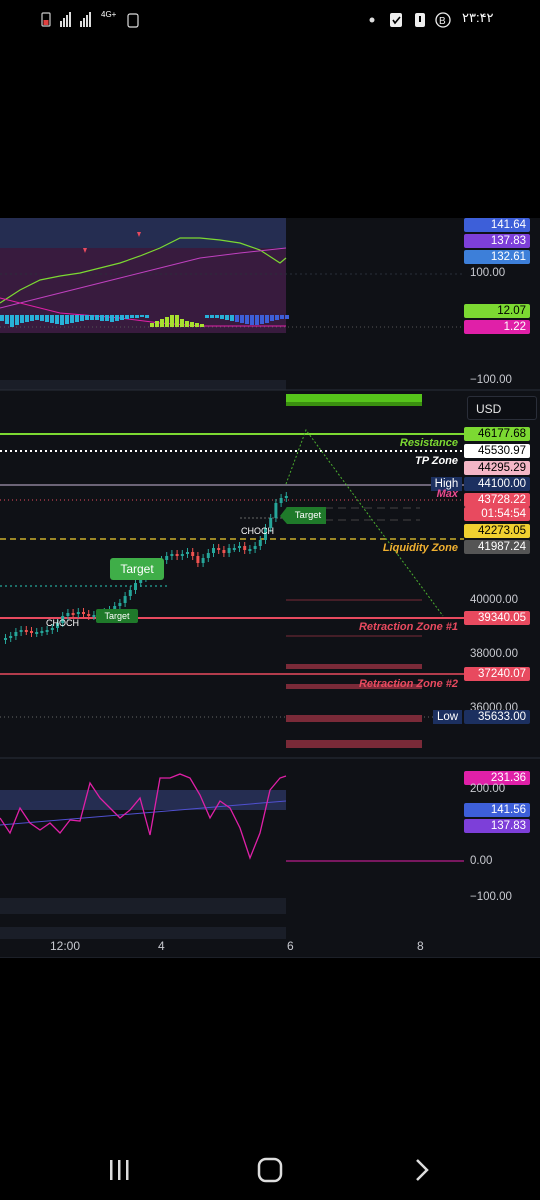  Describe the element at coordinates (497, 810) in the screenshot. I see `price-tag: 141.56` at that location.